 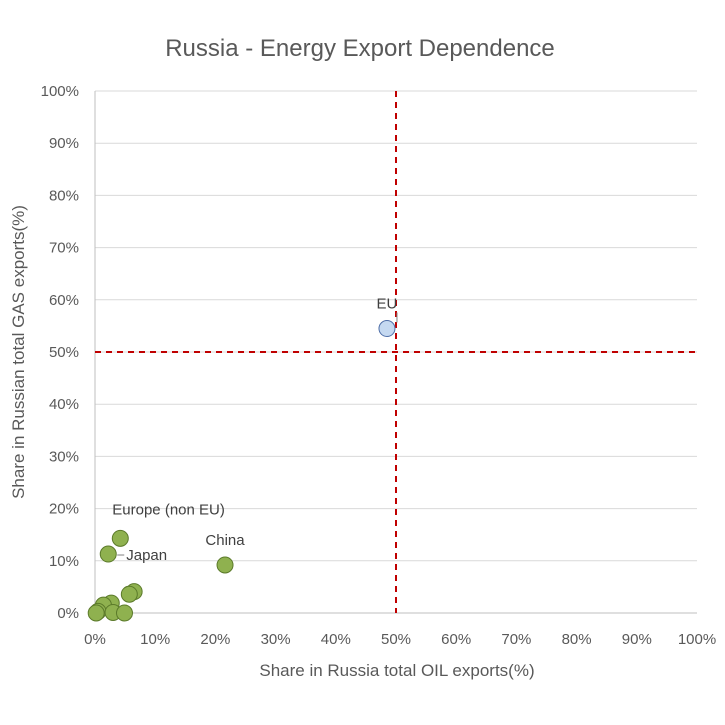 What do you see at coordinates (64, 456) in the screenshot?
I see `y-tick-label: 30%` at bounding box center [64, 456].